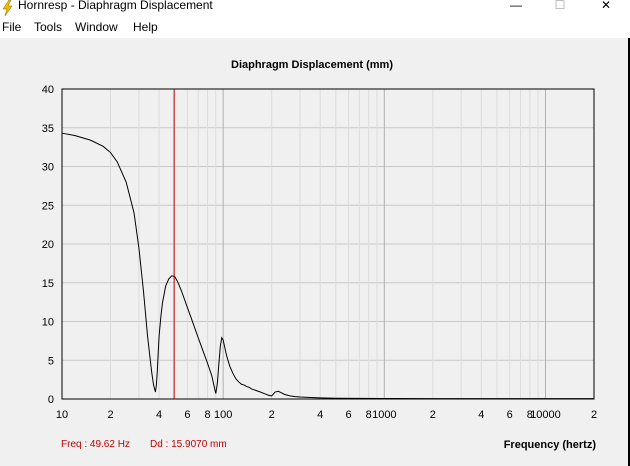 This screenshot has width=630, height=466. I want to click on y-tick-label: 15, so click(48, 284).